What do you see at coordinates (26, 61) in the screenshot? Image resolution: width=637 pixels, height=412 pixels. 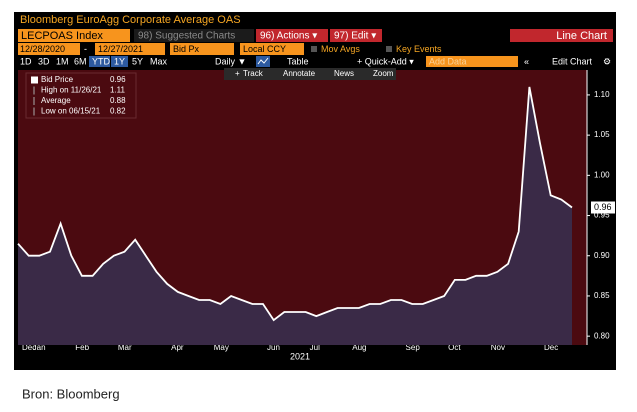 I see `period-tab: 1D` at bounding box center [26, 61].